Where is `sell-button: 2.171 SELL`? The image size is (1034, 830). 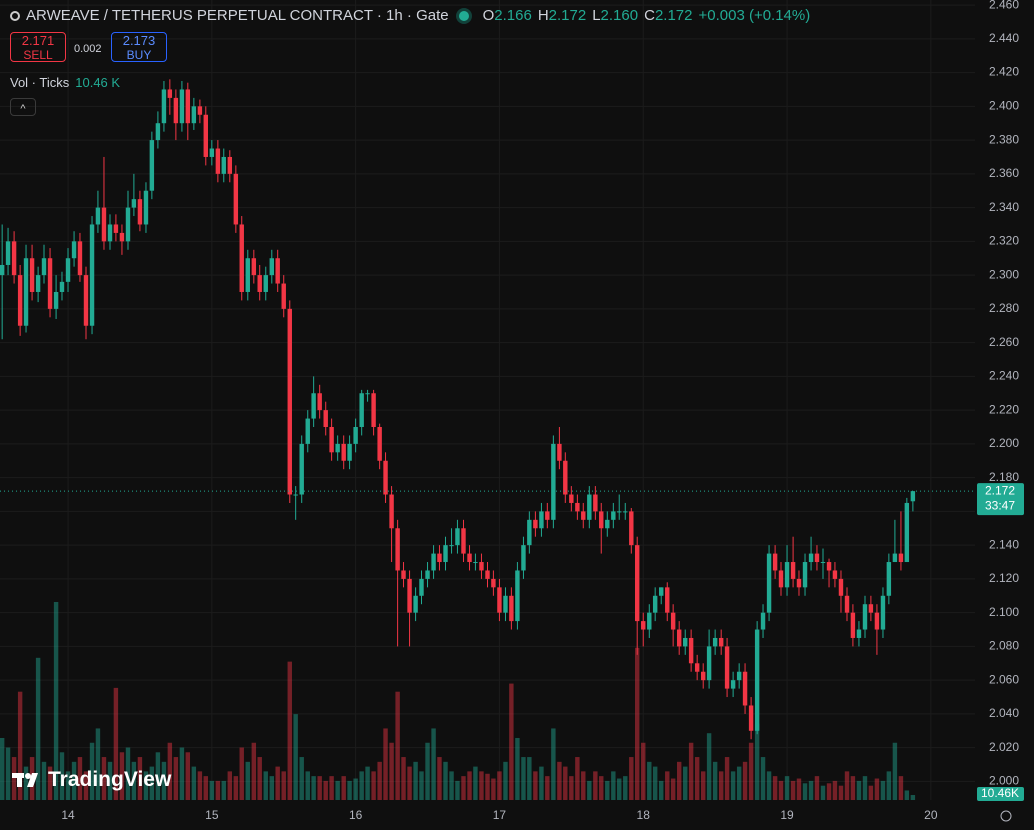 sell-button: 2.171 SELL is located at coordinates (38, 47).